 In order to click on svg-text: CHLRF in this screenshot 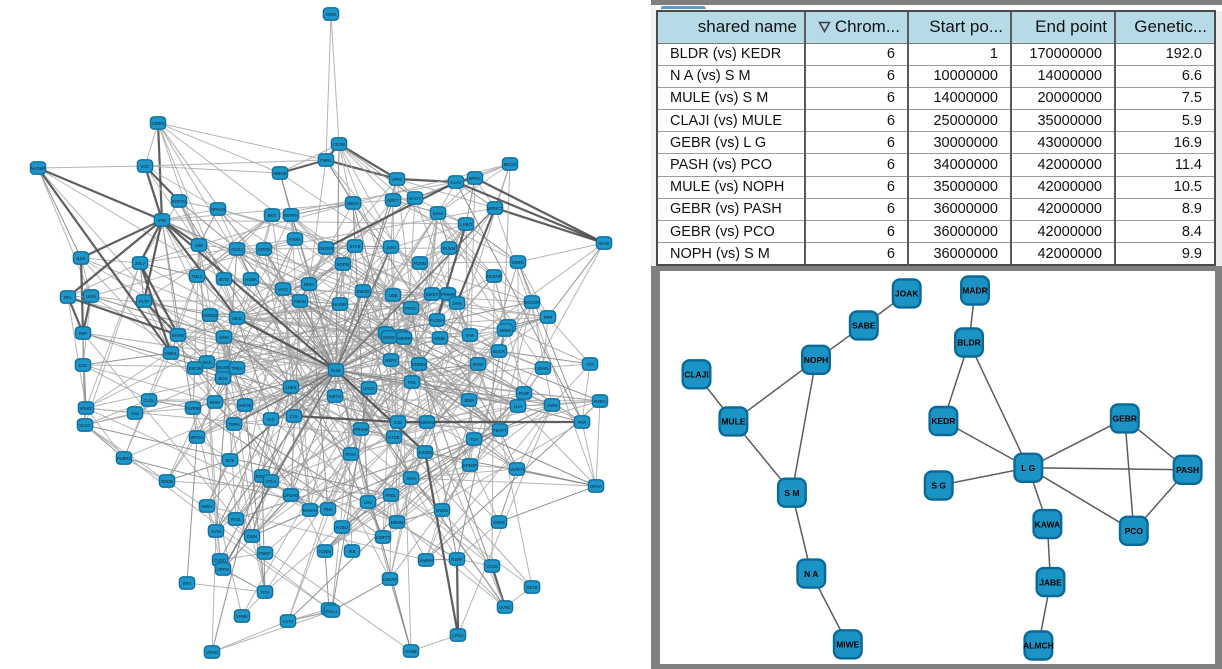, I will do `click(390, 579)`.